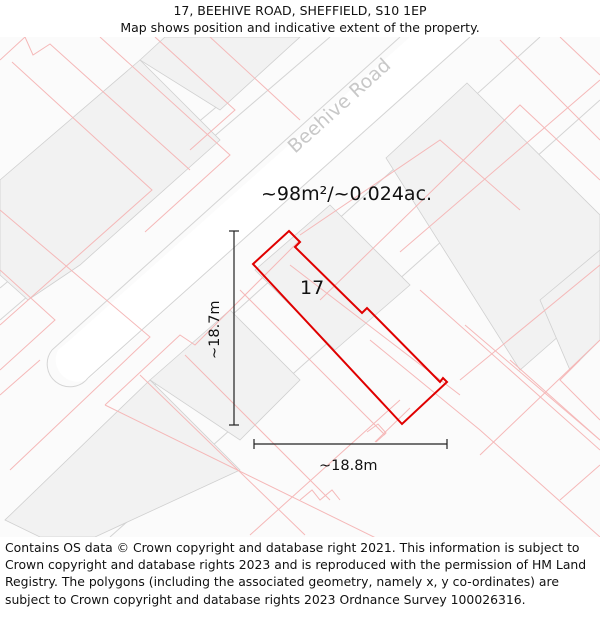 The width and height of the screenshot is (600, 625). What do you see at coordinates (350, 327) in the screenshot?
I see `property-outline` at bounding box center [350, 327].